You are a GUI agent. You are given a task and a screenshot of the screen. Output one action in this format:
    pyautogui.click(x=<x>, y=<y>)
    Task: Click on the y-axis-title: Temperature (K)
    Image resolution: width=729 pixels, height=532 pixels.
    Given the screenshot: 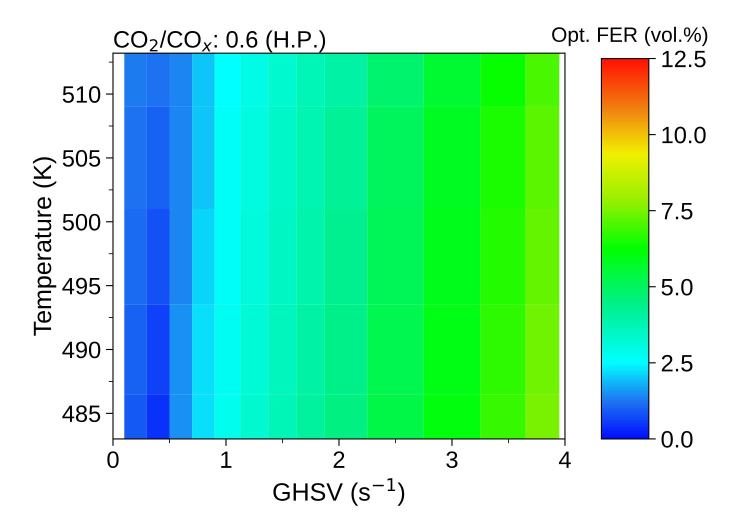 What is the action you would take?
    pyautogui.click(x=44, y=246)
    